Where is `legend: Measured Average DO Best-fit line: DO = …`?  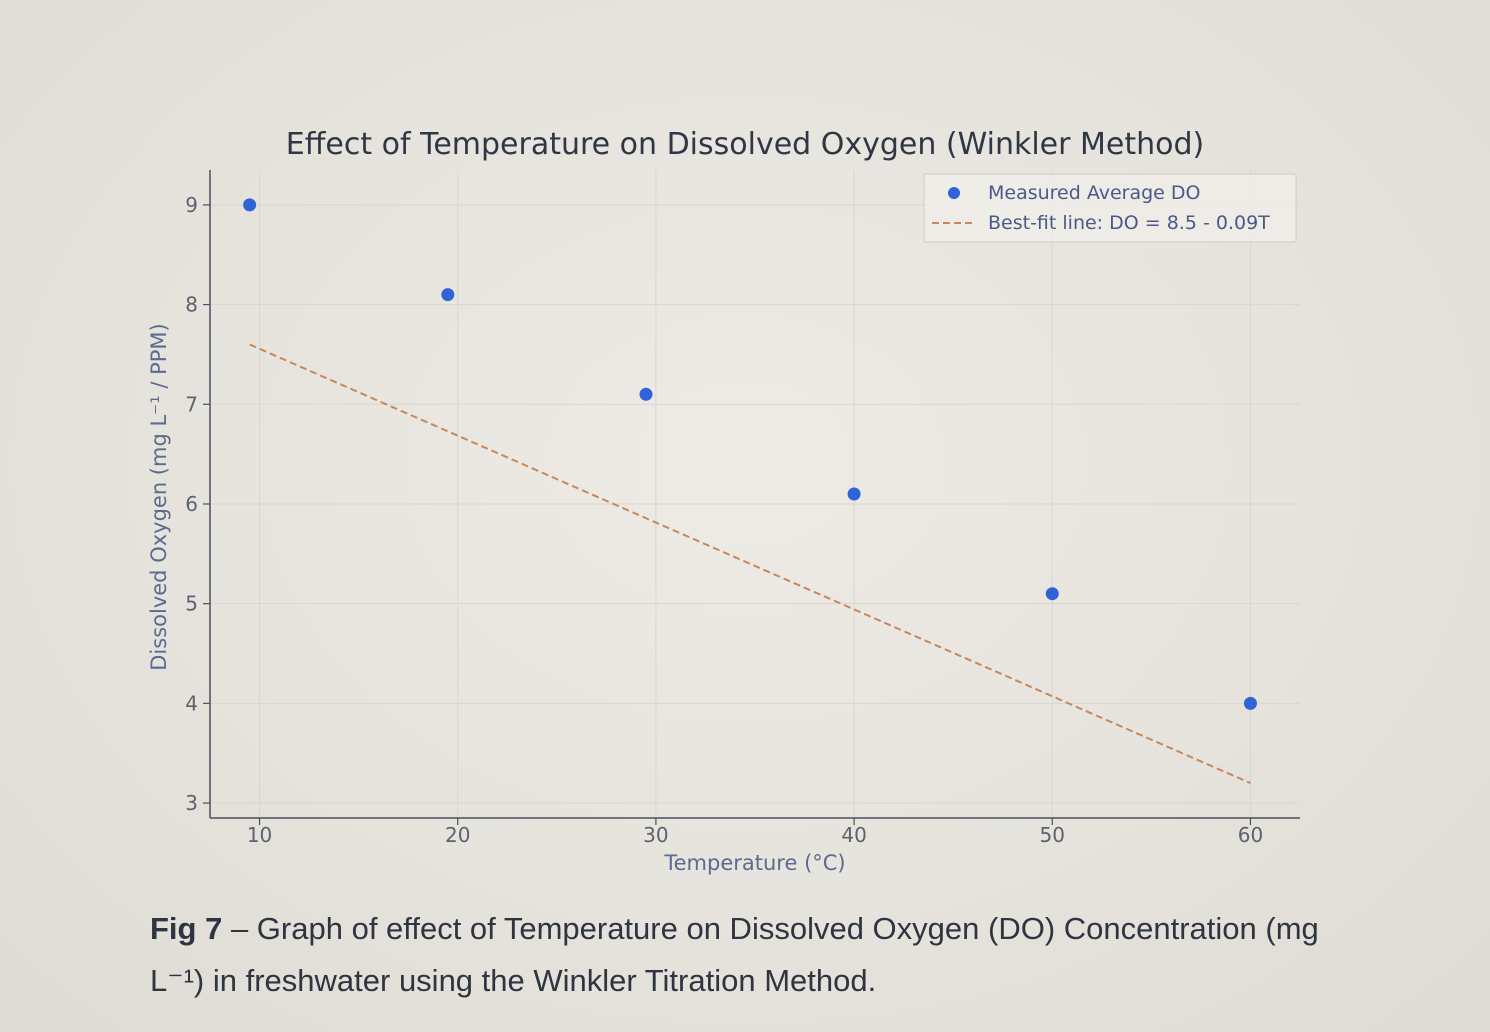
legend: Measured Average DO Best-fit line: DO = … is located at coordinates (1110, 208).